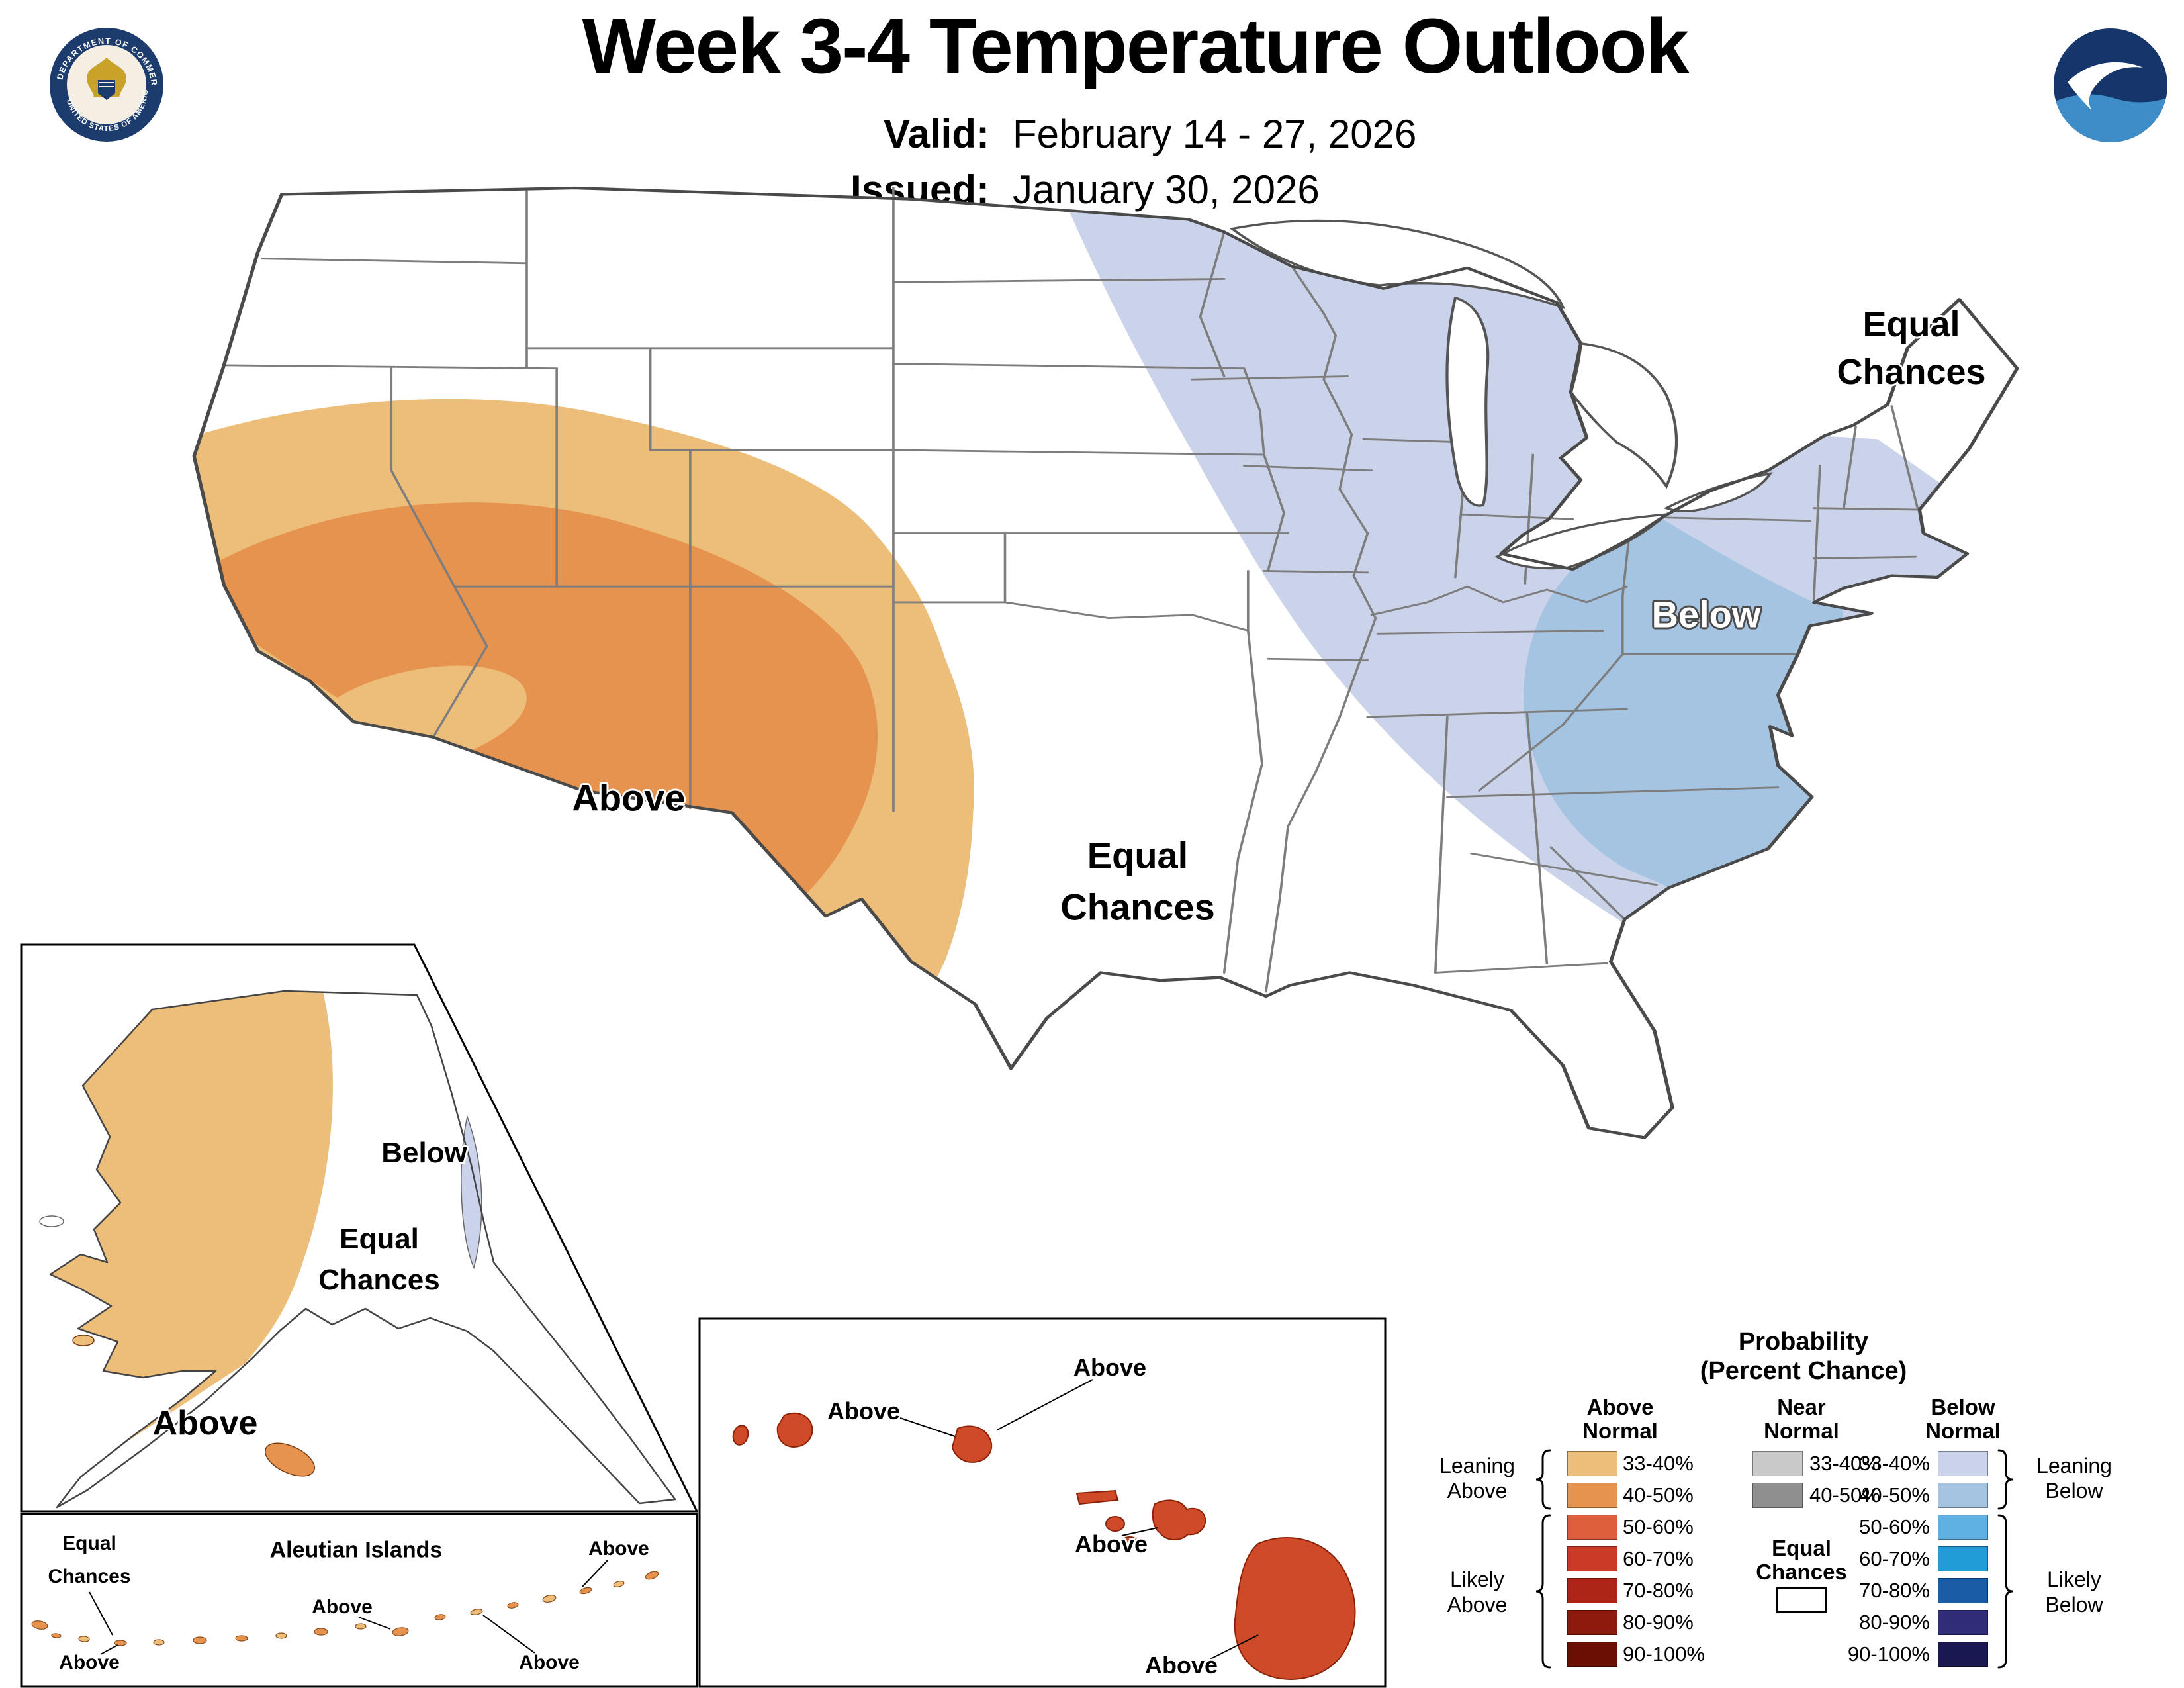 The width and height of the screenshot is (2184, 1688). What do you see at coordinates (1801, 1548) in the screenshot?
I see `legend-equal-chances-line1: Equal` at bounding box center [1801, 1548].